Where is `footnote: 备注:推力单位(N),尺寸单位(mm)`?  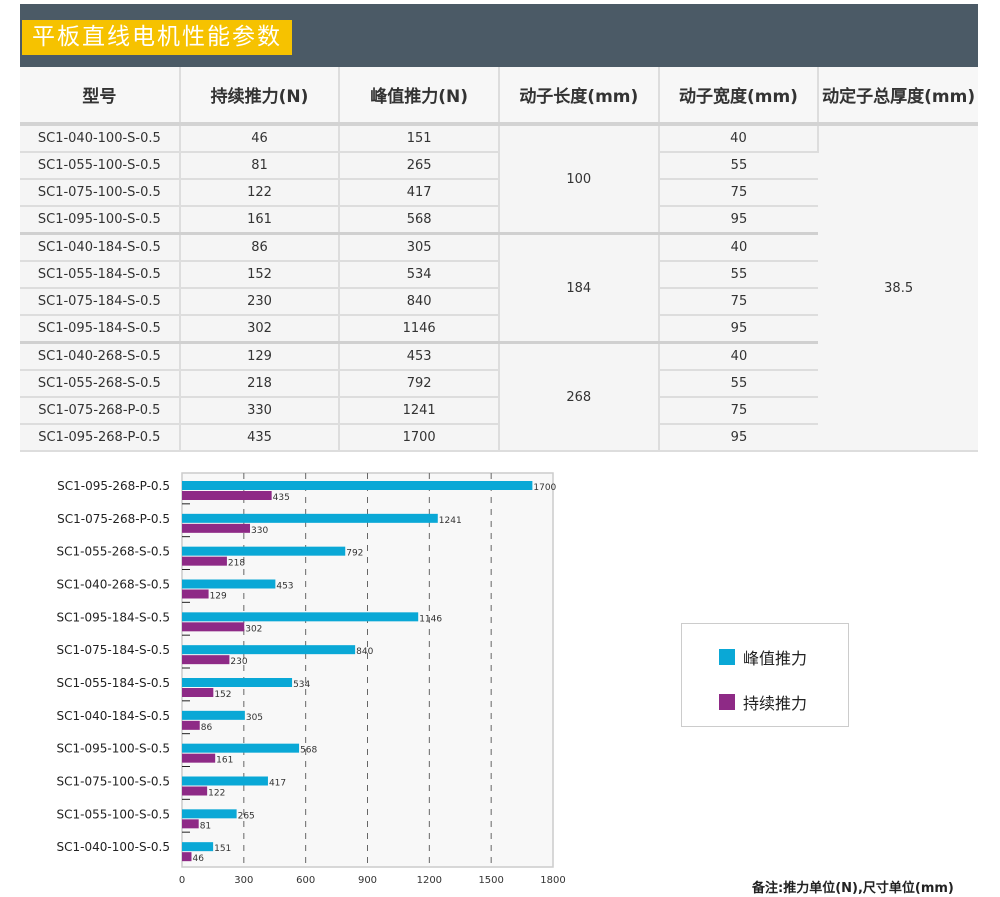 footnote: 备注:推力单位(N),尺寸单位(mm) is located at coordinates (853, 888).